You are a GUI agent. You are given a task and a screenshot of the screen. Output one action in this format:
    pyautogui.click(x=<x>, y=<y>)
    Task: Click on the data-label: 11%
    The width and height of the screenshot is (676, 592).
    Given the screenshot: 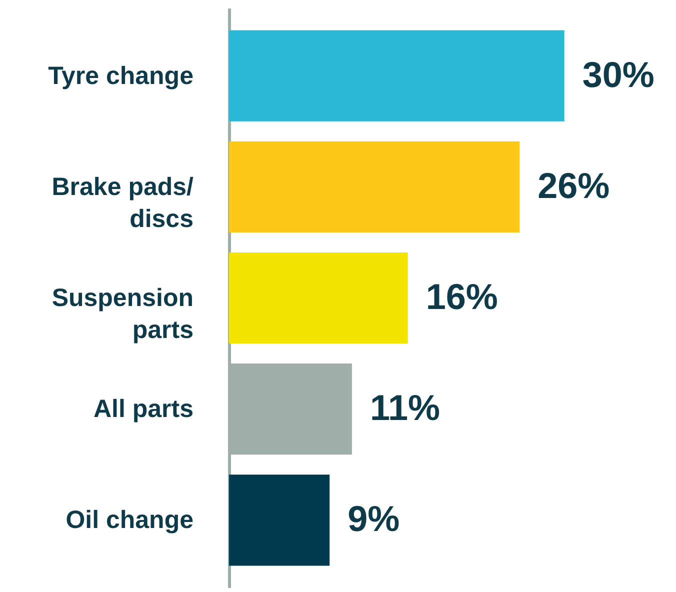 What is the action you would take?
    pyautogui.click(x=405, y=407)
    